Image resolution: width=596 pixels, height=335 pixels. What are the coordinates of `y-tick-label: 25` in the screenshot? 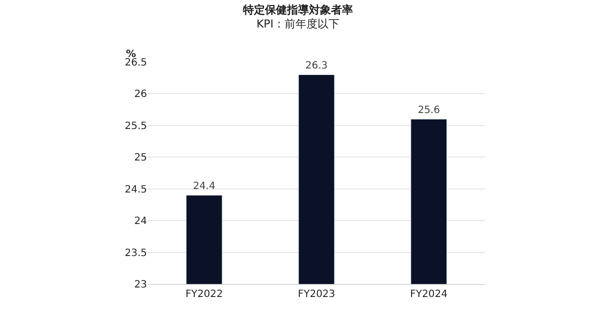 It's located at (140, 158).